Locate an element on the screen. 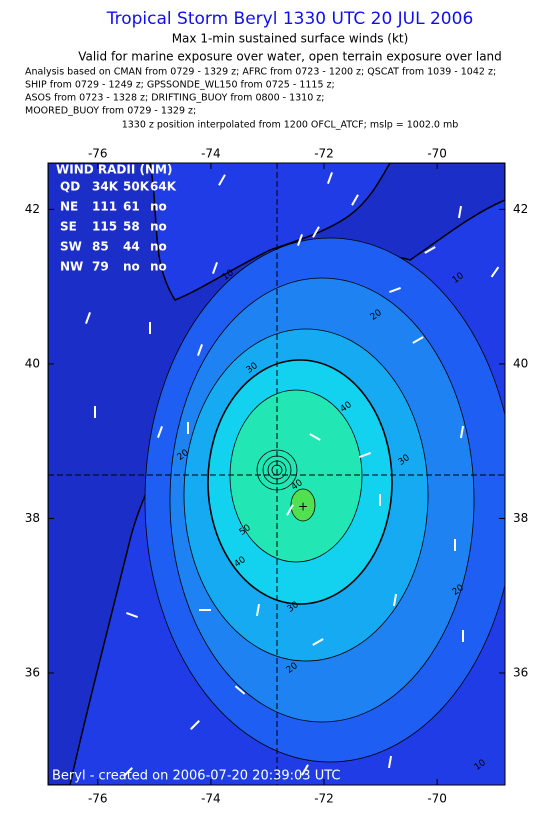 This screenshot has width=560, height=819. table-header: QD is located at coordinates (70, 187).